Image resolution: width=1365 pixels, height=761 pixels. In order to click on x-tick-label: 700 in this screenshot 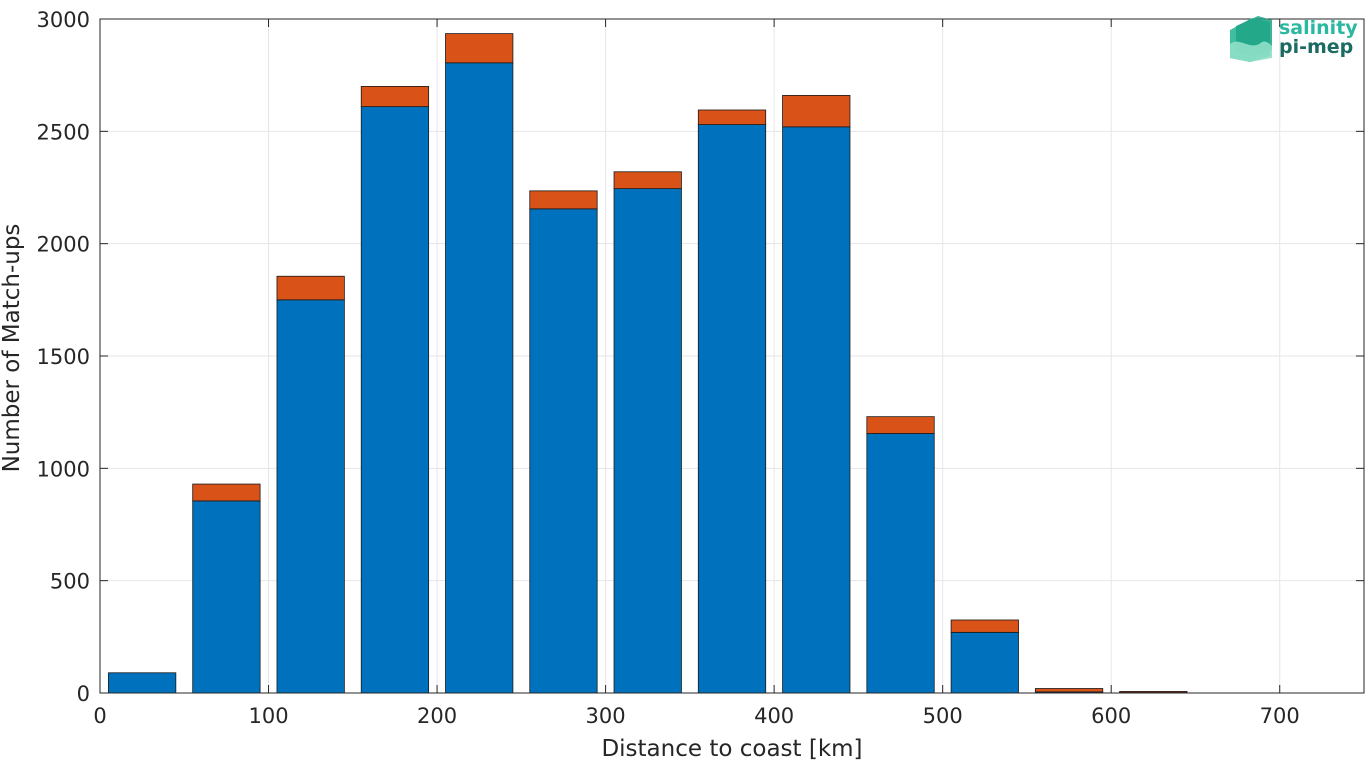, I will do `click(1280, 716)`.